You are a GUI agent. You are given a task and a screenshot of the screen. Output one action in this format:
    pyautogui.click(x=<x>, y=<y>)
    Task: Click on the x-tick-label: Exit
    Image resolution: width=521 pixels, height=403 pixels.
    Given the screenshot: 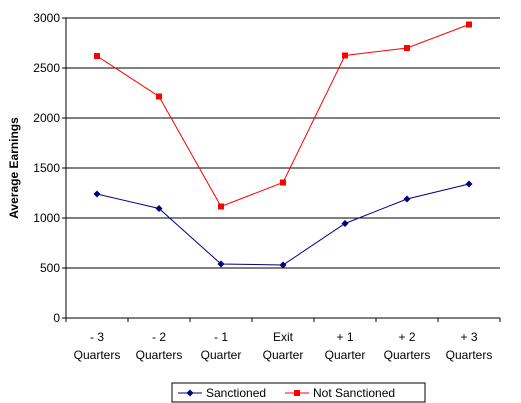 What is the action you would take?
    pyautogui.click(x=283, y=337)
    